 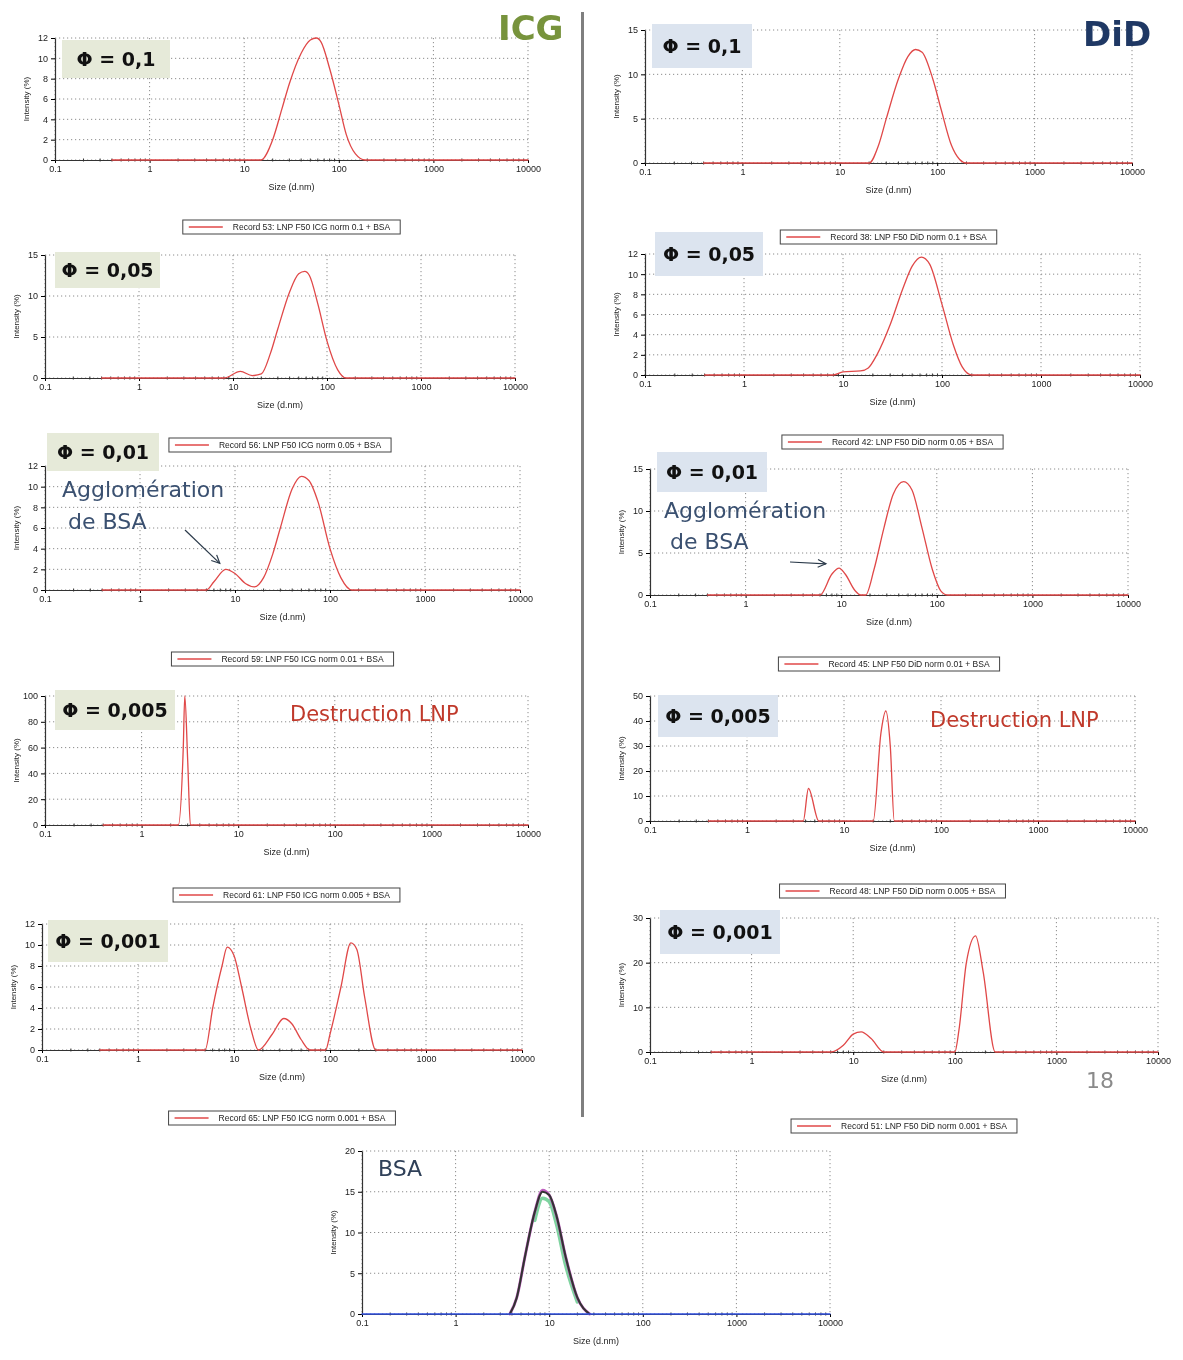 I want to click on legend-label: Record 59: LNP F50 ICG norm 0.01 + BSA, so click(x=302, y=659).